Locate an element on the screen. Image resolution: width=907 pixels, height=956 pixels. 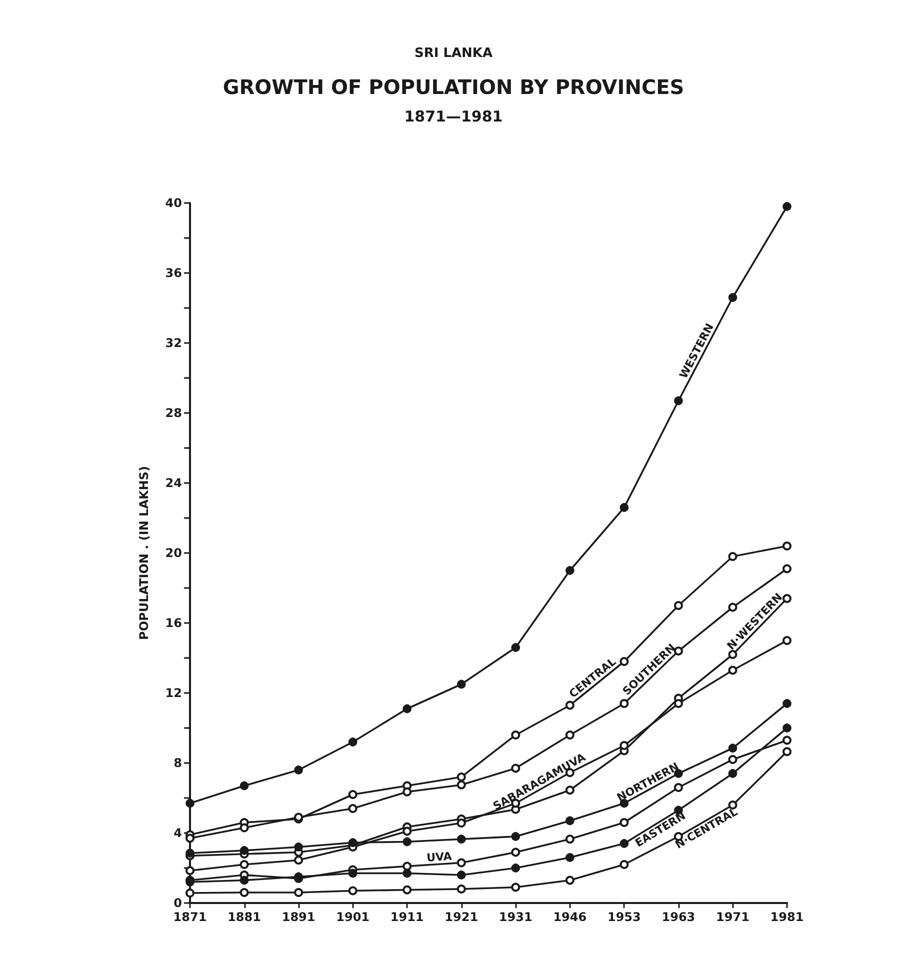
y-tick-label: 24 is located at coordinates (173, 483).